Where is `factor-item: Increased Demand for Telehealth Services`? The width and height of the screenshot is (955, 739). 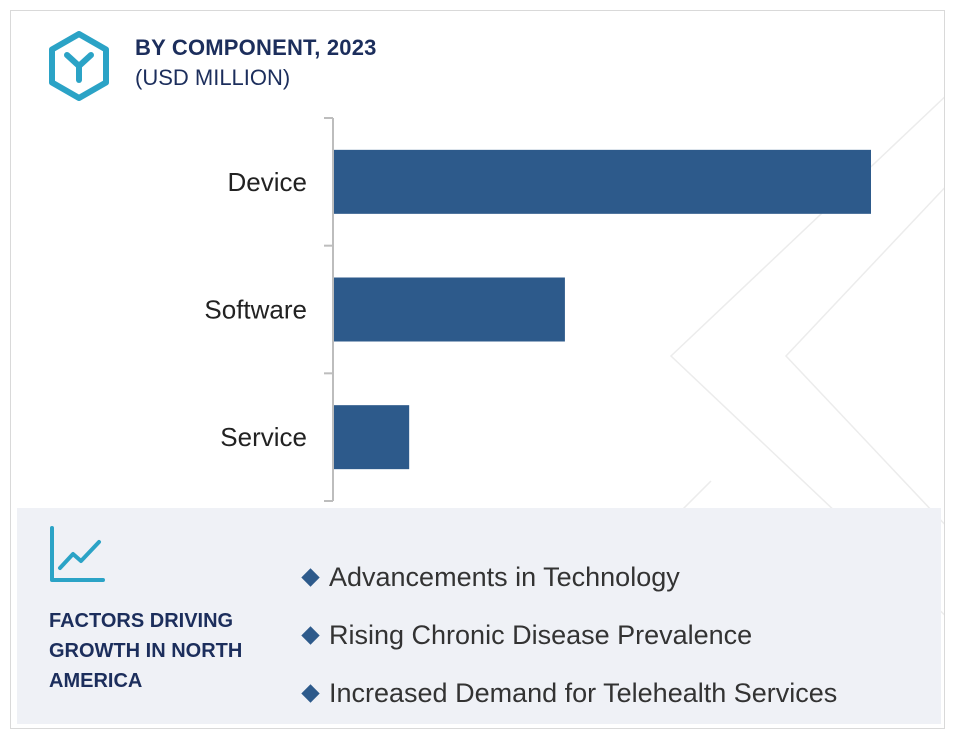 factor-item: Increased Demand for Telehealth Services is located at coordinates (568, 693).